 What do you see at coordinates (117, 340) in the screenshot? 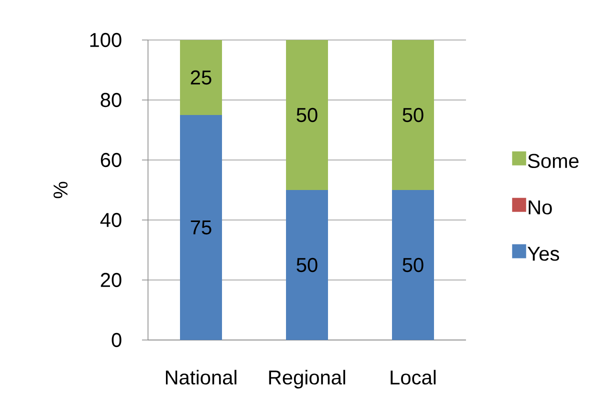
I see `y-tick-label: 0` at bounding box center [117, 340].